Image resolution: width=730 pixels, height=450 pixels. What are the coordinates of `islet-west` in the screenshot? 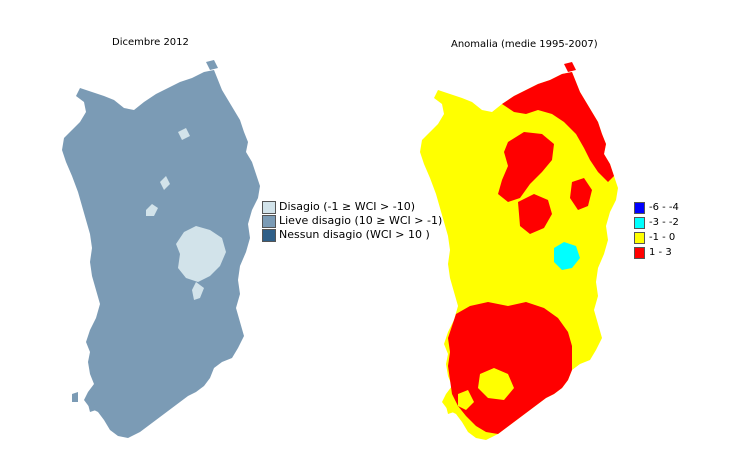 It's located at (75, 397).